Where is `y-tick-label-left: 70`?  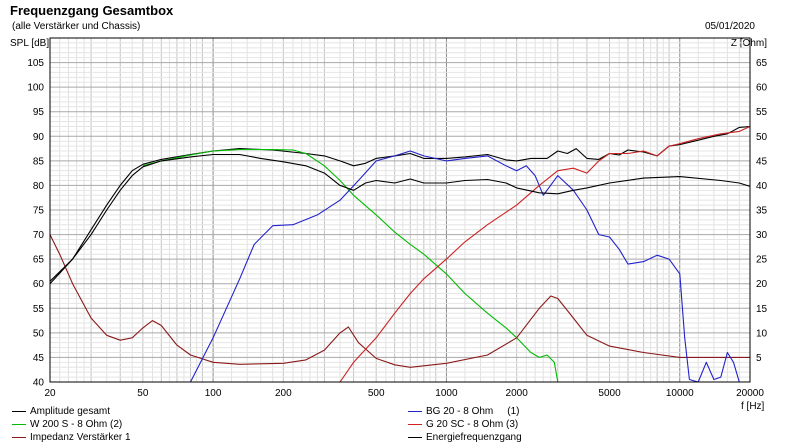 y-tick-label-left: 70 is located at coordinates (39, 235).